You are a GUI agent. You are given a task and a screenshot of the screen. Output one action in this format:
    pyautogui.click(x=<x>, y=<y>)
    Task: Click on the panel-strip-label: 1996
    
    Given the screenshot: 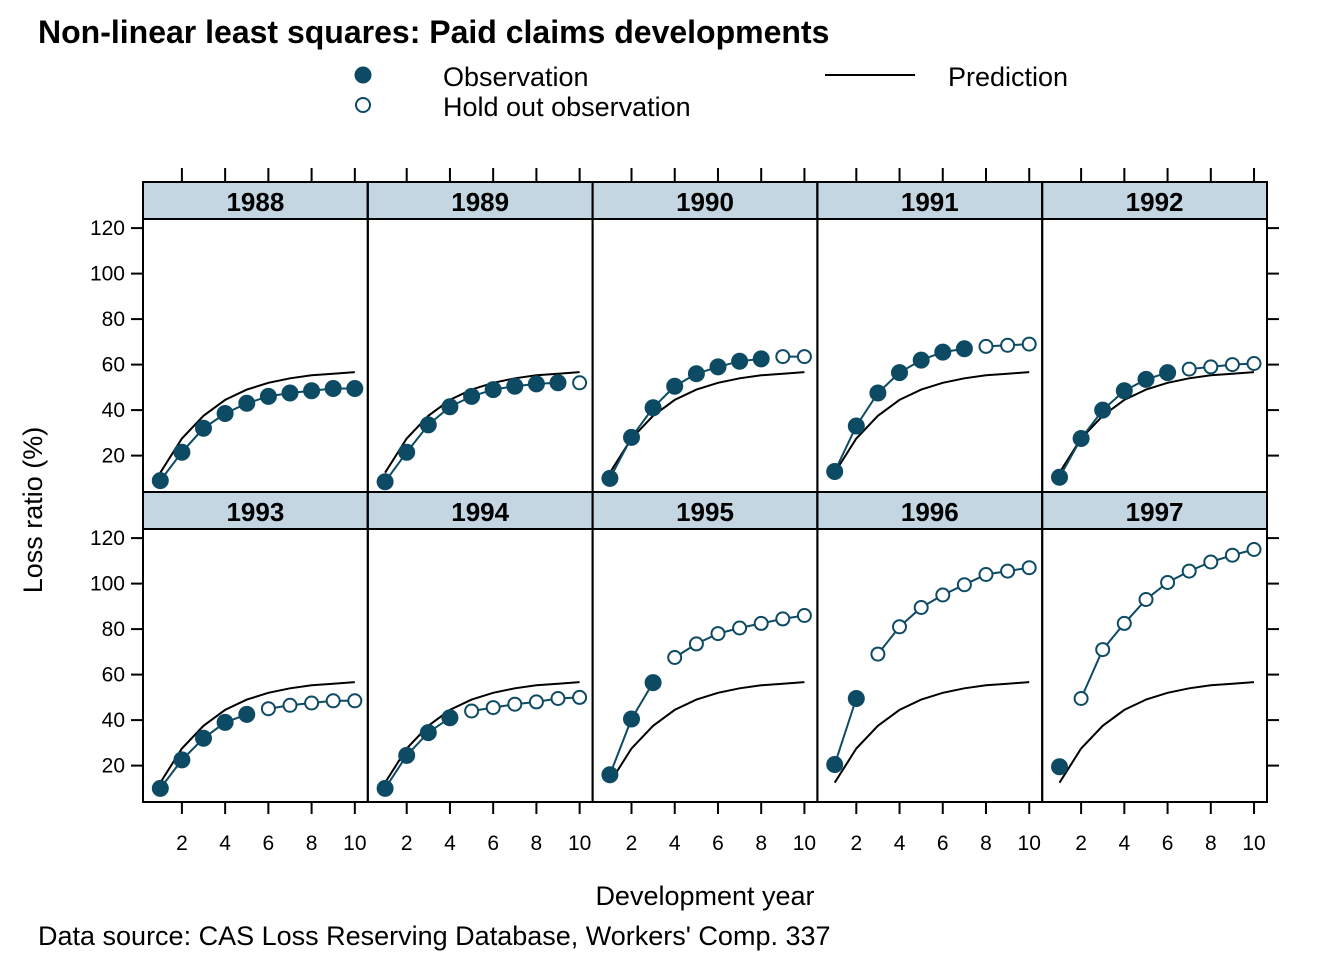 What is the action you would take?
    pyautogui.click(x=930, y=512)
    